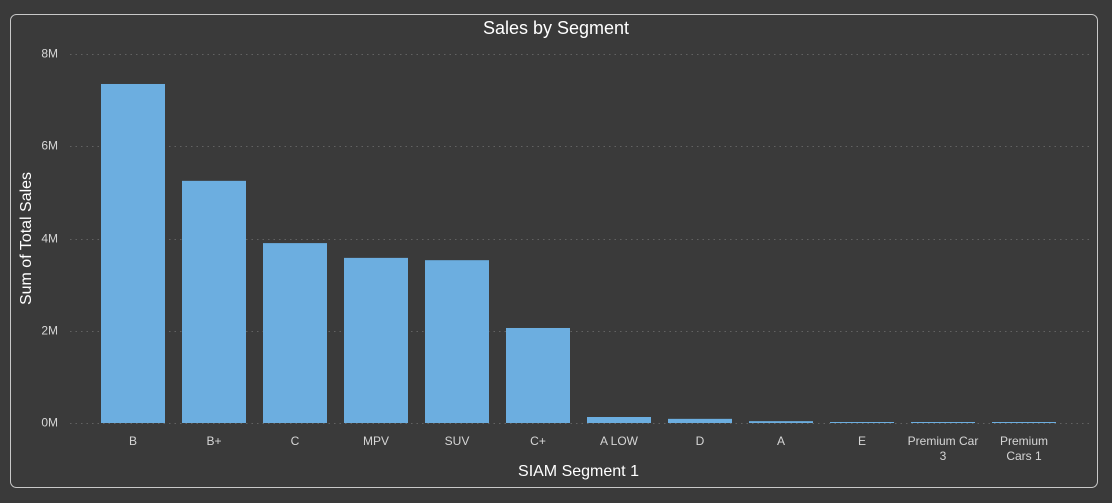 This screenshot has width=1112, height=503. What do you see at coordinates (556, 28) in the screenshot?
I see `chart-title: Sales by Segment` at bounding box center [556, 28].